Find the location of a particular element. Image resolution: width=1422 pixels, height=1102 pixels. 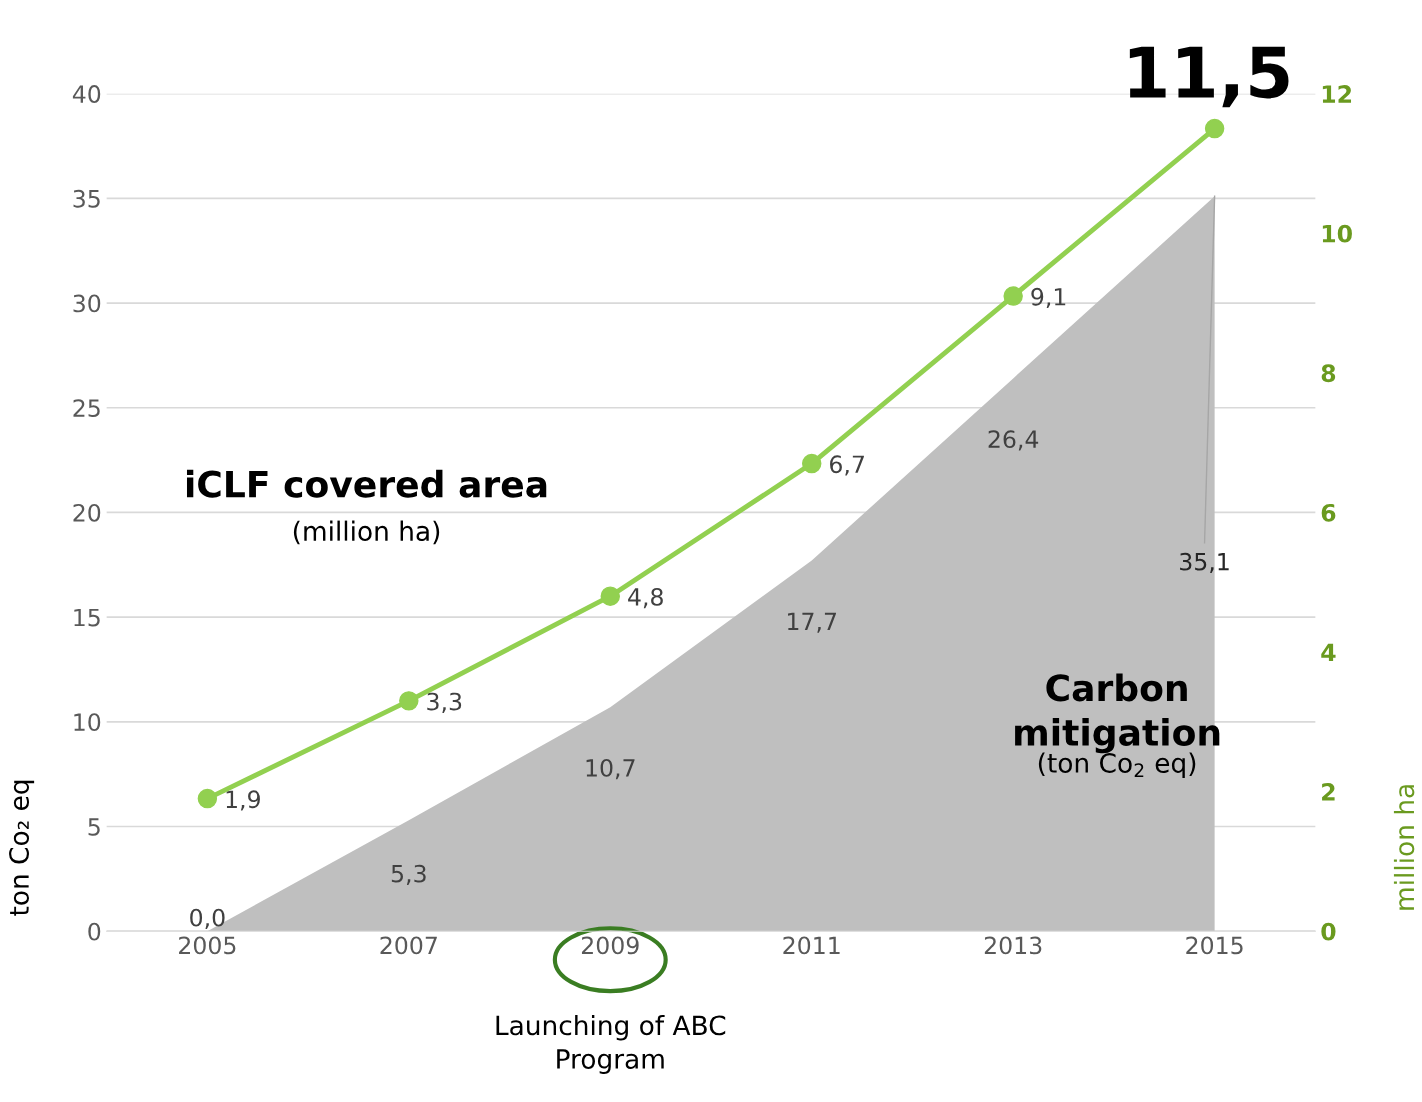

y-tick-label: 15 is located at coordinates (87, 617).